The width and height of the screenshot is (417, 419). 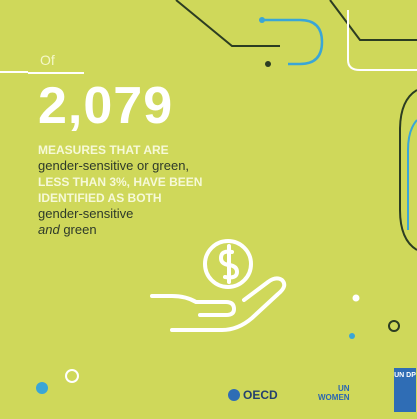 I want to click on emphasis-word: and, so click(x=49, y=229).